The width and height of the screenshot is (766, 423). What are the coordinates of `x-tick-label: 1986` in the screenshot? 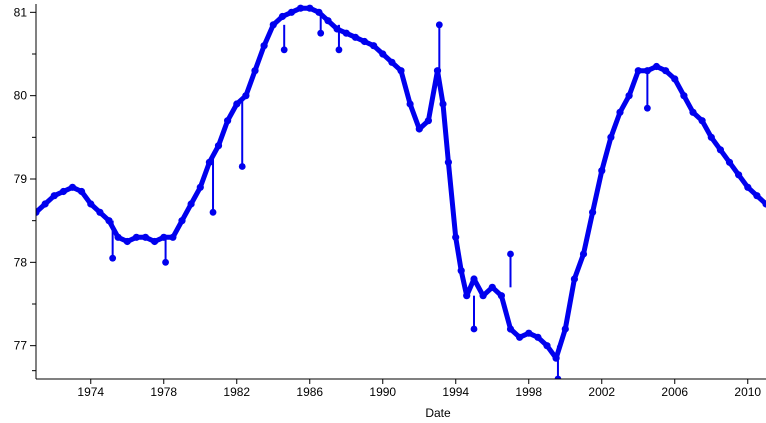 It's located at (309, 392).